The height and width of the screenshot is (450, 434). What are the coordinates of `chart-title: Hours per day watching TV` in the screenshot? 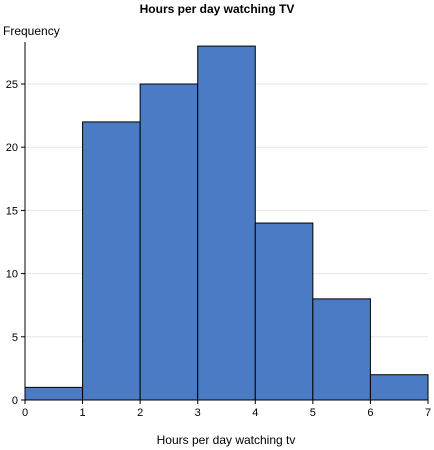 It's located at (217, 9).